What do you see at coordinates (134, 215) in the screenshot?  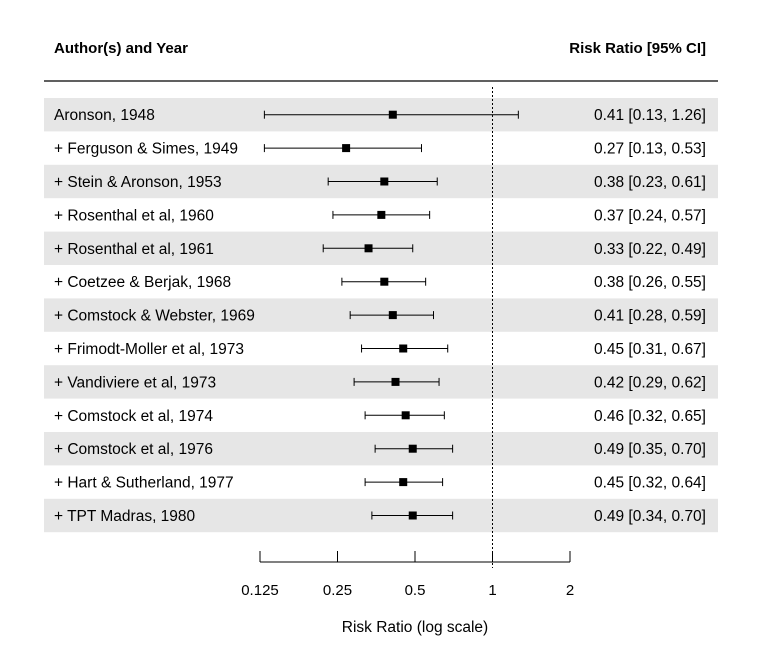 I see `study-label: + Rosenthal et al, 1960` at bounding box center [134, 215].